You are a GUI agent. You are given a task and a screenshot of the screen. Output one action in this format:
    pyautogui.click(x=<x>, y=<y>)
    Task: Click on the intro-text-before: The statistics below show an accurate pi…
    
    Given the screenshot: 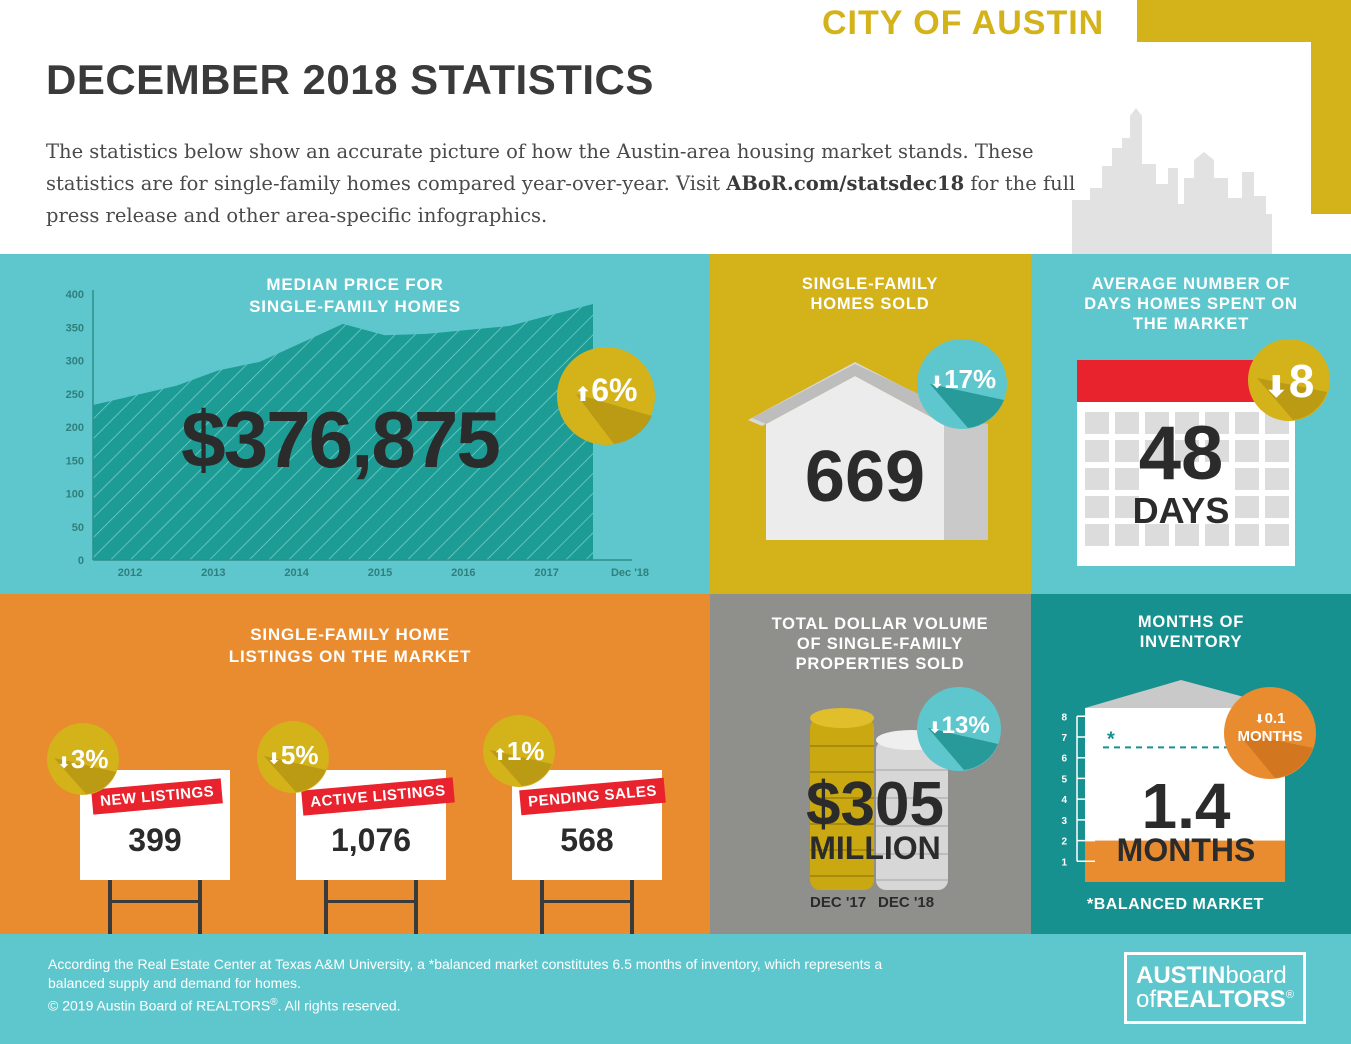 What is the action you would take?
    pyautogui.click(x=540, y=167)
    